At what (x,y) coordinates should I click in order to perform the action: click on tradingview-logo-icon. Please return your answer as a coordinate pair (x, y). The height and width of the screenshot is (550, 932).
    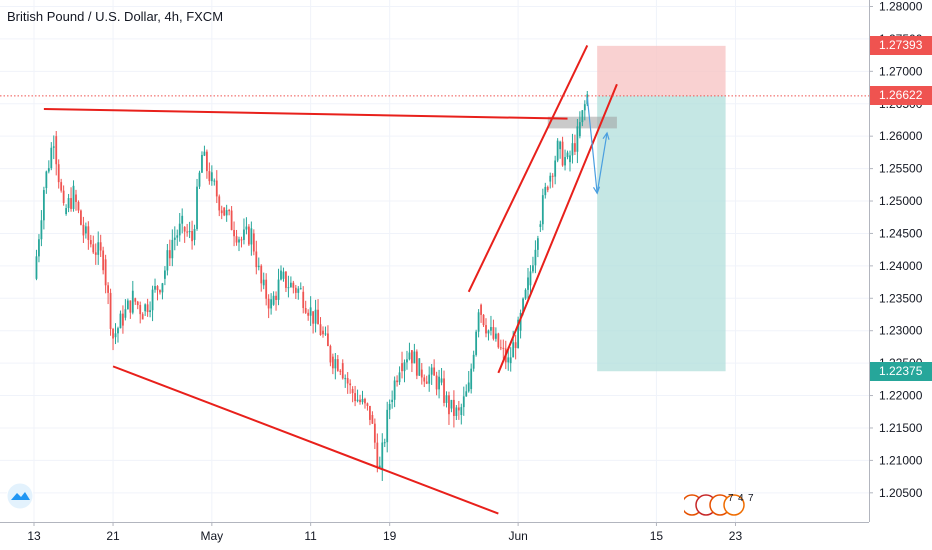
    Looking at the image, I should click on (20, 496).